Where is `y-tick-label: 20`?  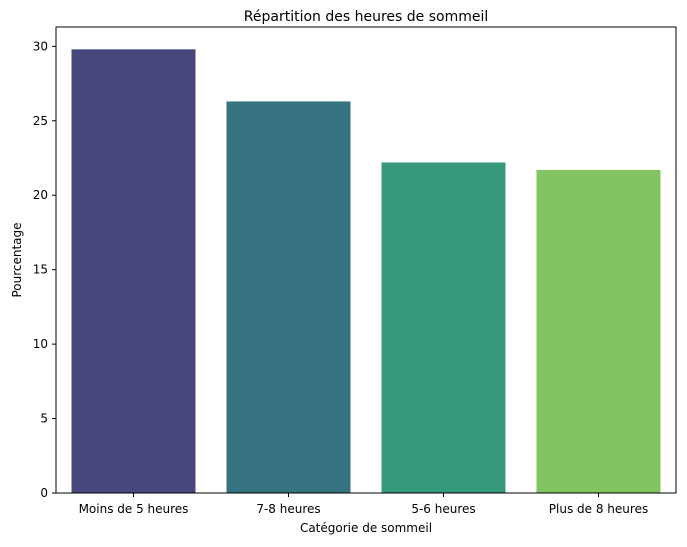
y-tick-label: 20 is located at coordinates (40, 195).